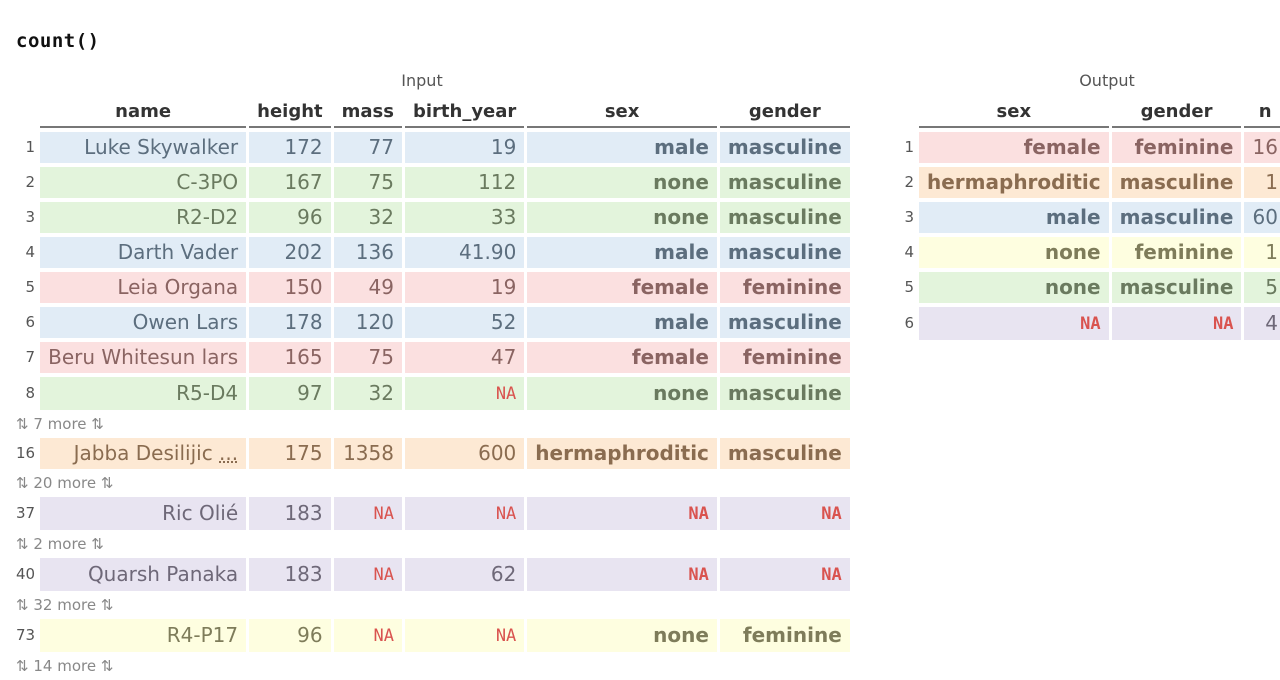 The height and width of the screenshot is (680, 1280). Describe the element at coordinates (433, 666) in the screenshot. I see `input-more-row: ⇅ 14 more ⇅` at that location.